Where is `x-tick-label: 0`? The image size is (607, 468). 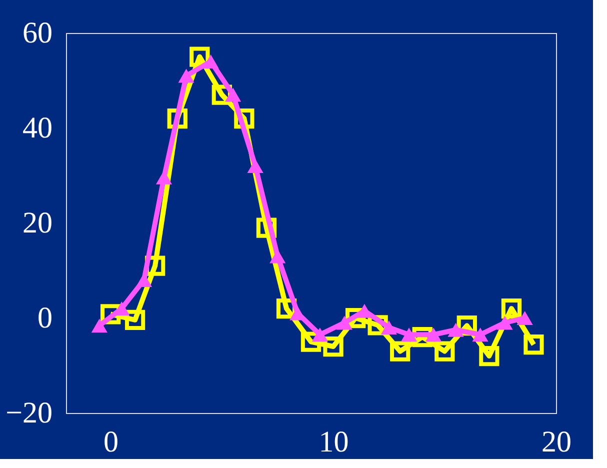
x-tick-label: 0 is located at coordinates (111, 442).